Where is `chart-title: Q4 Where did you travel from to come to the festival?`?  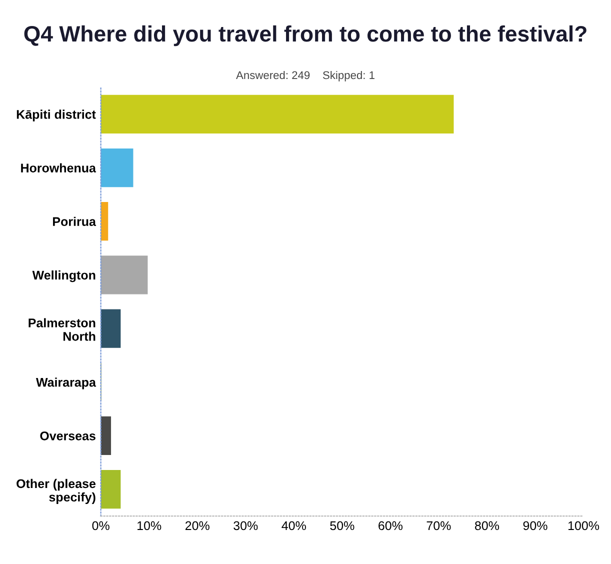
chart-title: Q4 Where did you travel from to come to the festival? is located at coordinates (305, 35).